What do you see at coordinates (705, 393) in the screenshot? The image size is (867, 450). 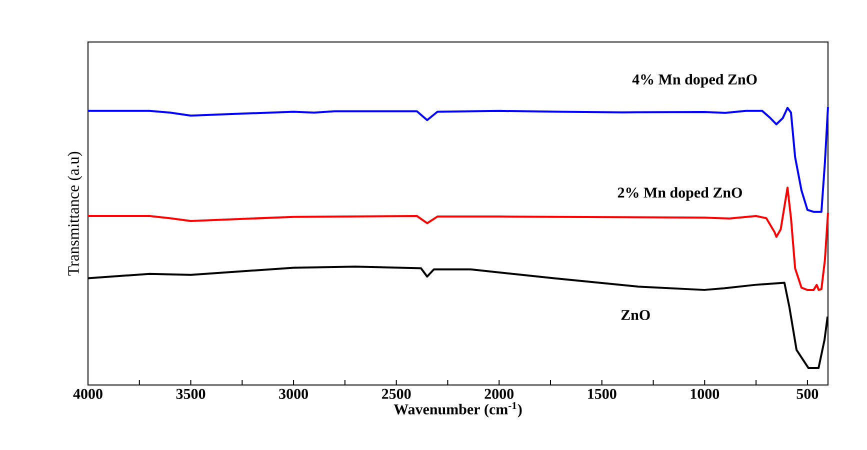 I see `x-tick-label: 1000` at bounding box center [705, 393].